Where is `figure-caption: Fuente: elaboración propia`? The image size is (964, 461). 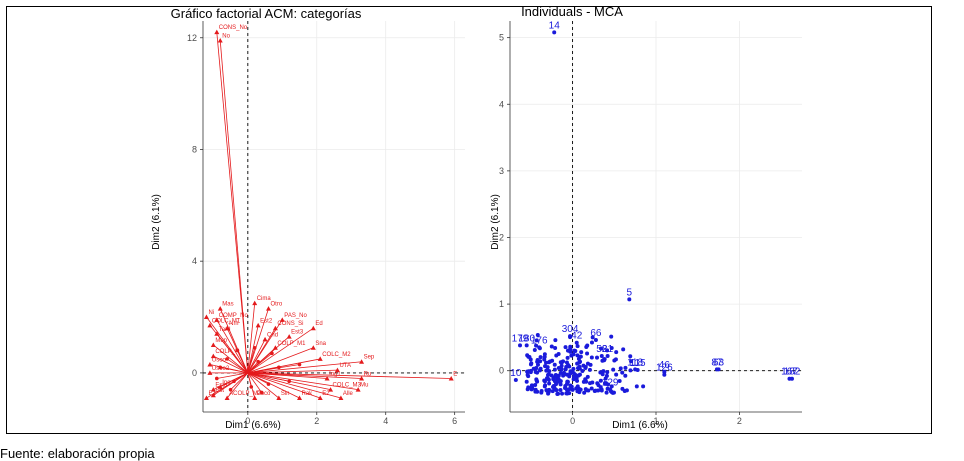
figure-caption: Fuente: elaboración propia is located at coordinates (77, 453).